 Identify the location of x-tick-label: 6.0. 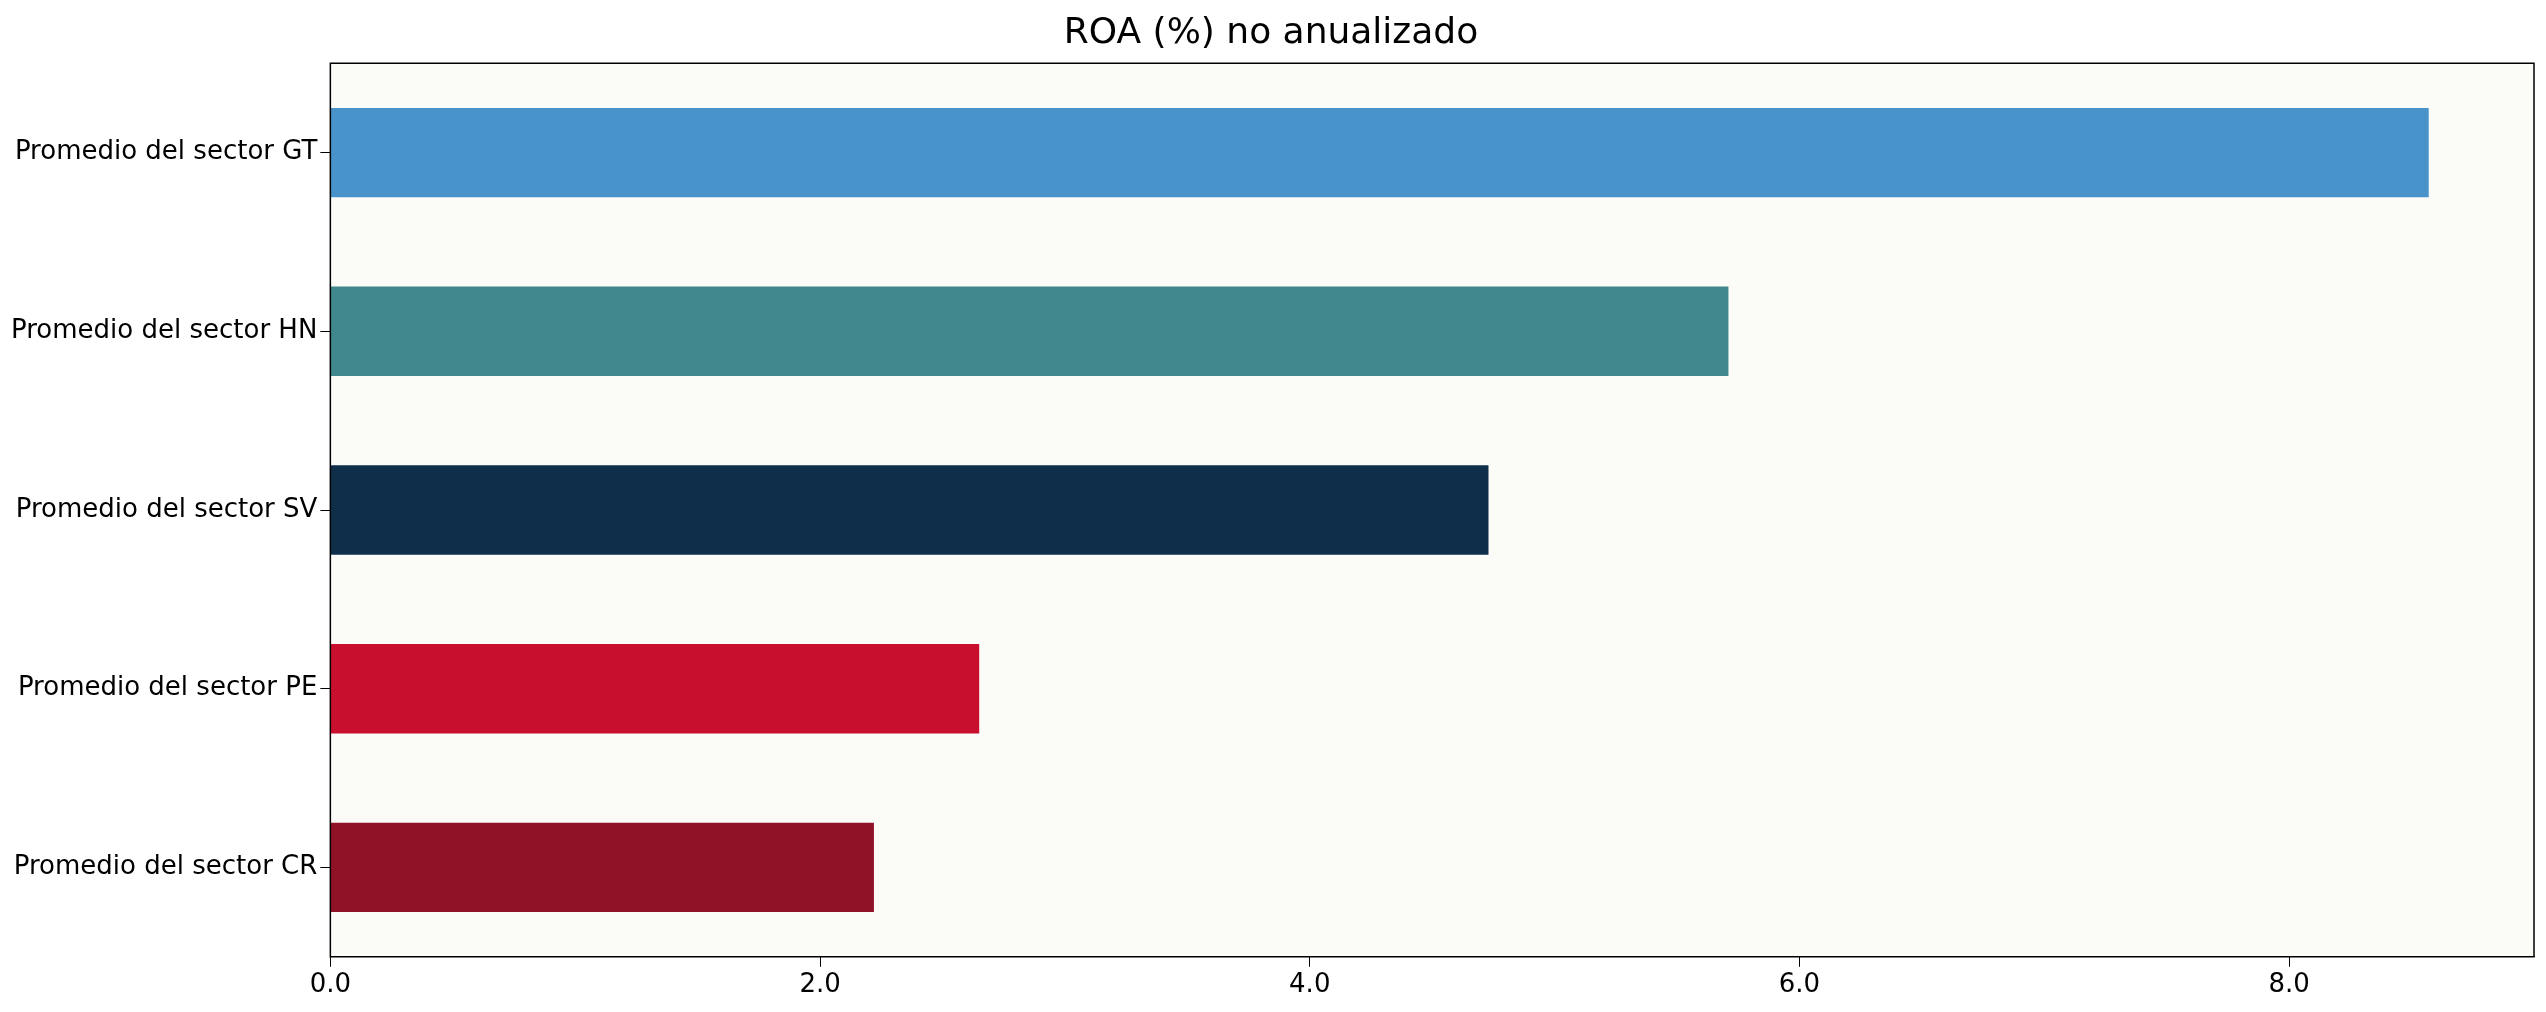
(1799, 983).